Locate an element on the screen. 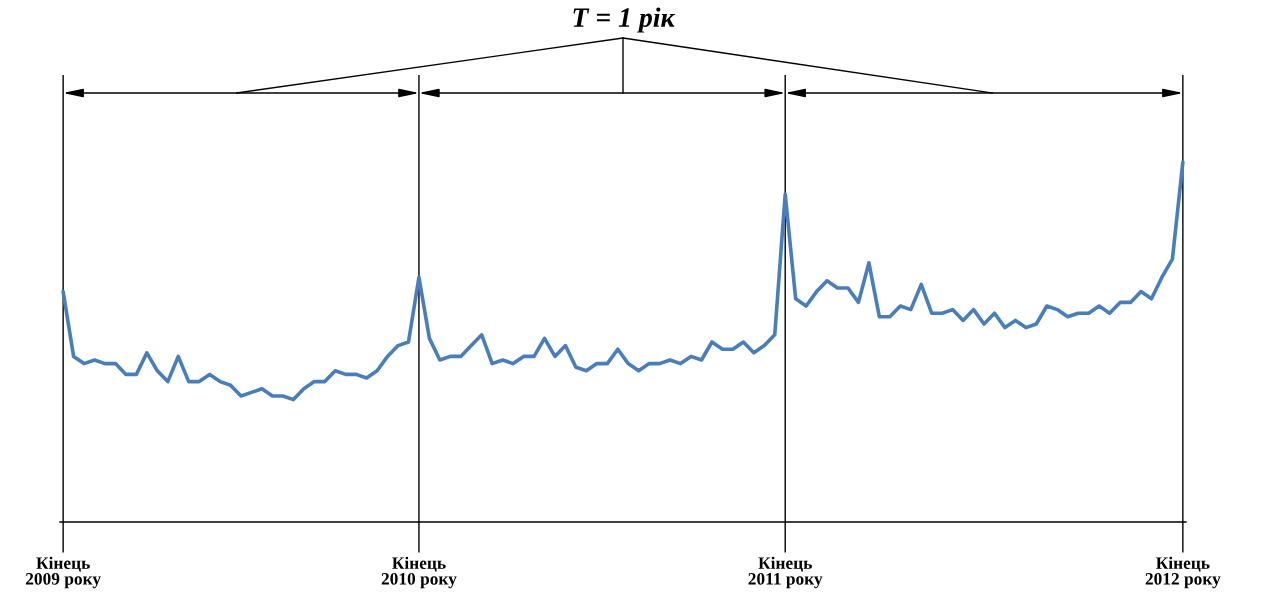  x-tick-label: Кінець 2009 року is located at coordinates (63, 572).